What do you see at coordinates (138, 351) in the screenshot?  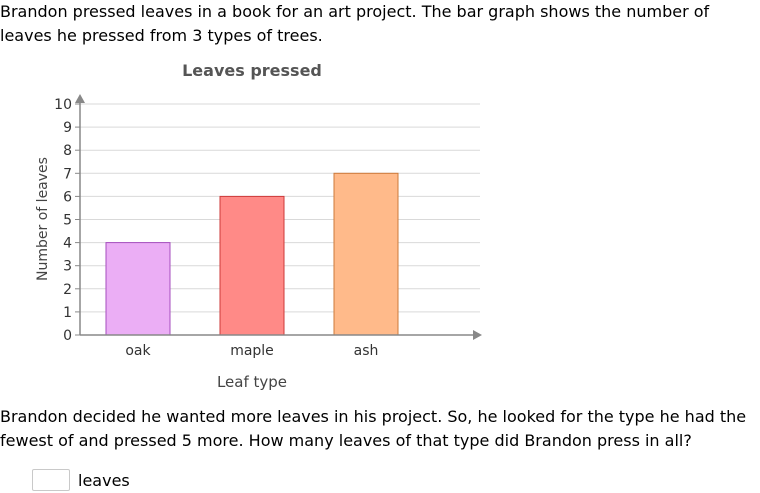 I see `x-tick-label: oak` at bounding box center [138, 351].